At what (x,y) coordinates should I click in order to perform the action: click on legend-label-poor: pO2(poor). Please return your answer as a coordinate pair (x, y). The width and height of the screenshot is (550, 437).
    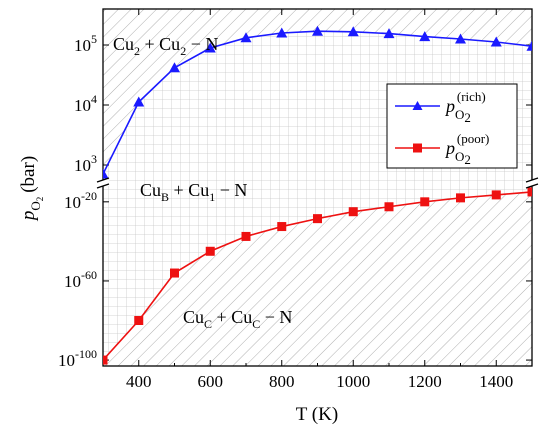
    Looking at the image, I should click on (466, 149).